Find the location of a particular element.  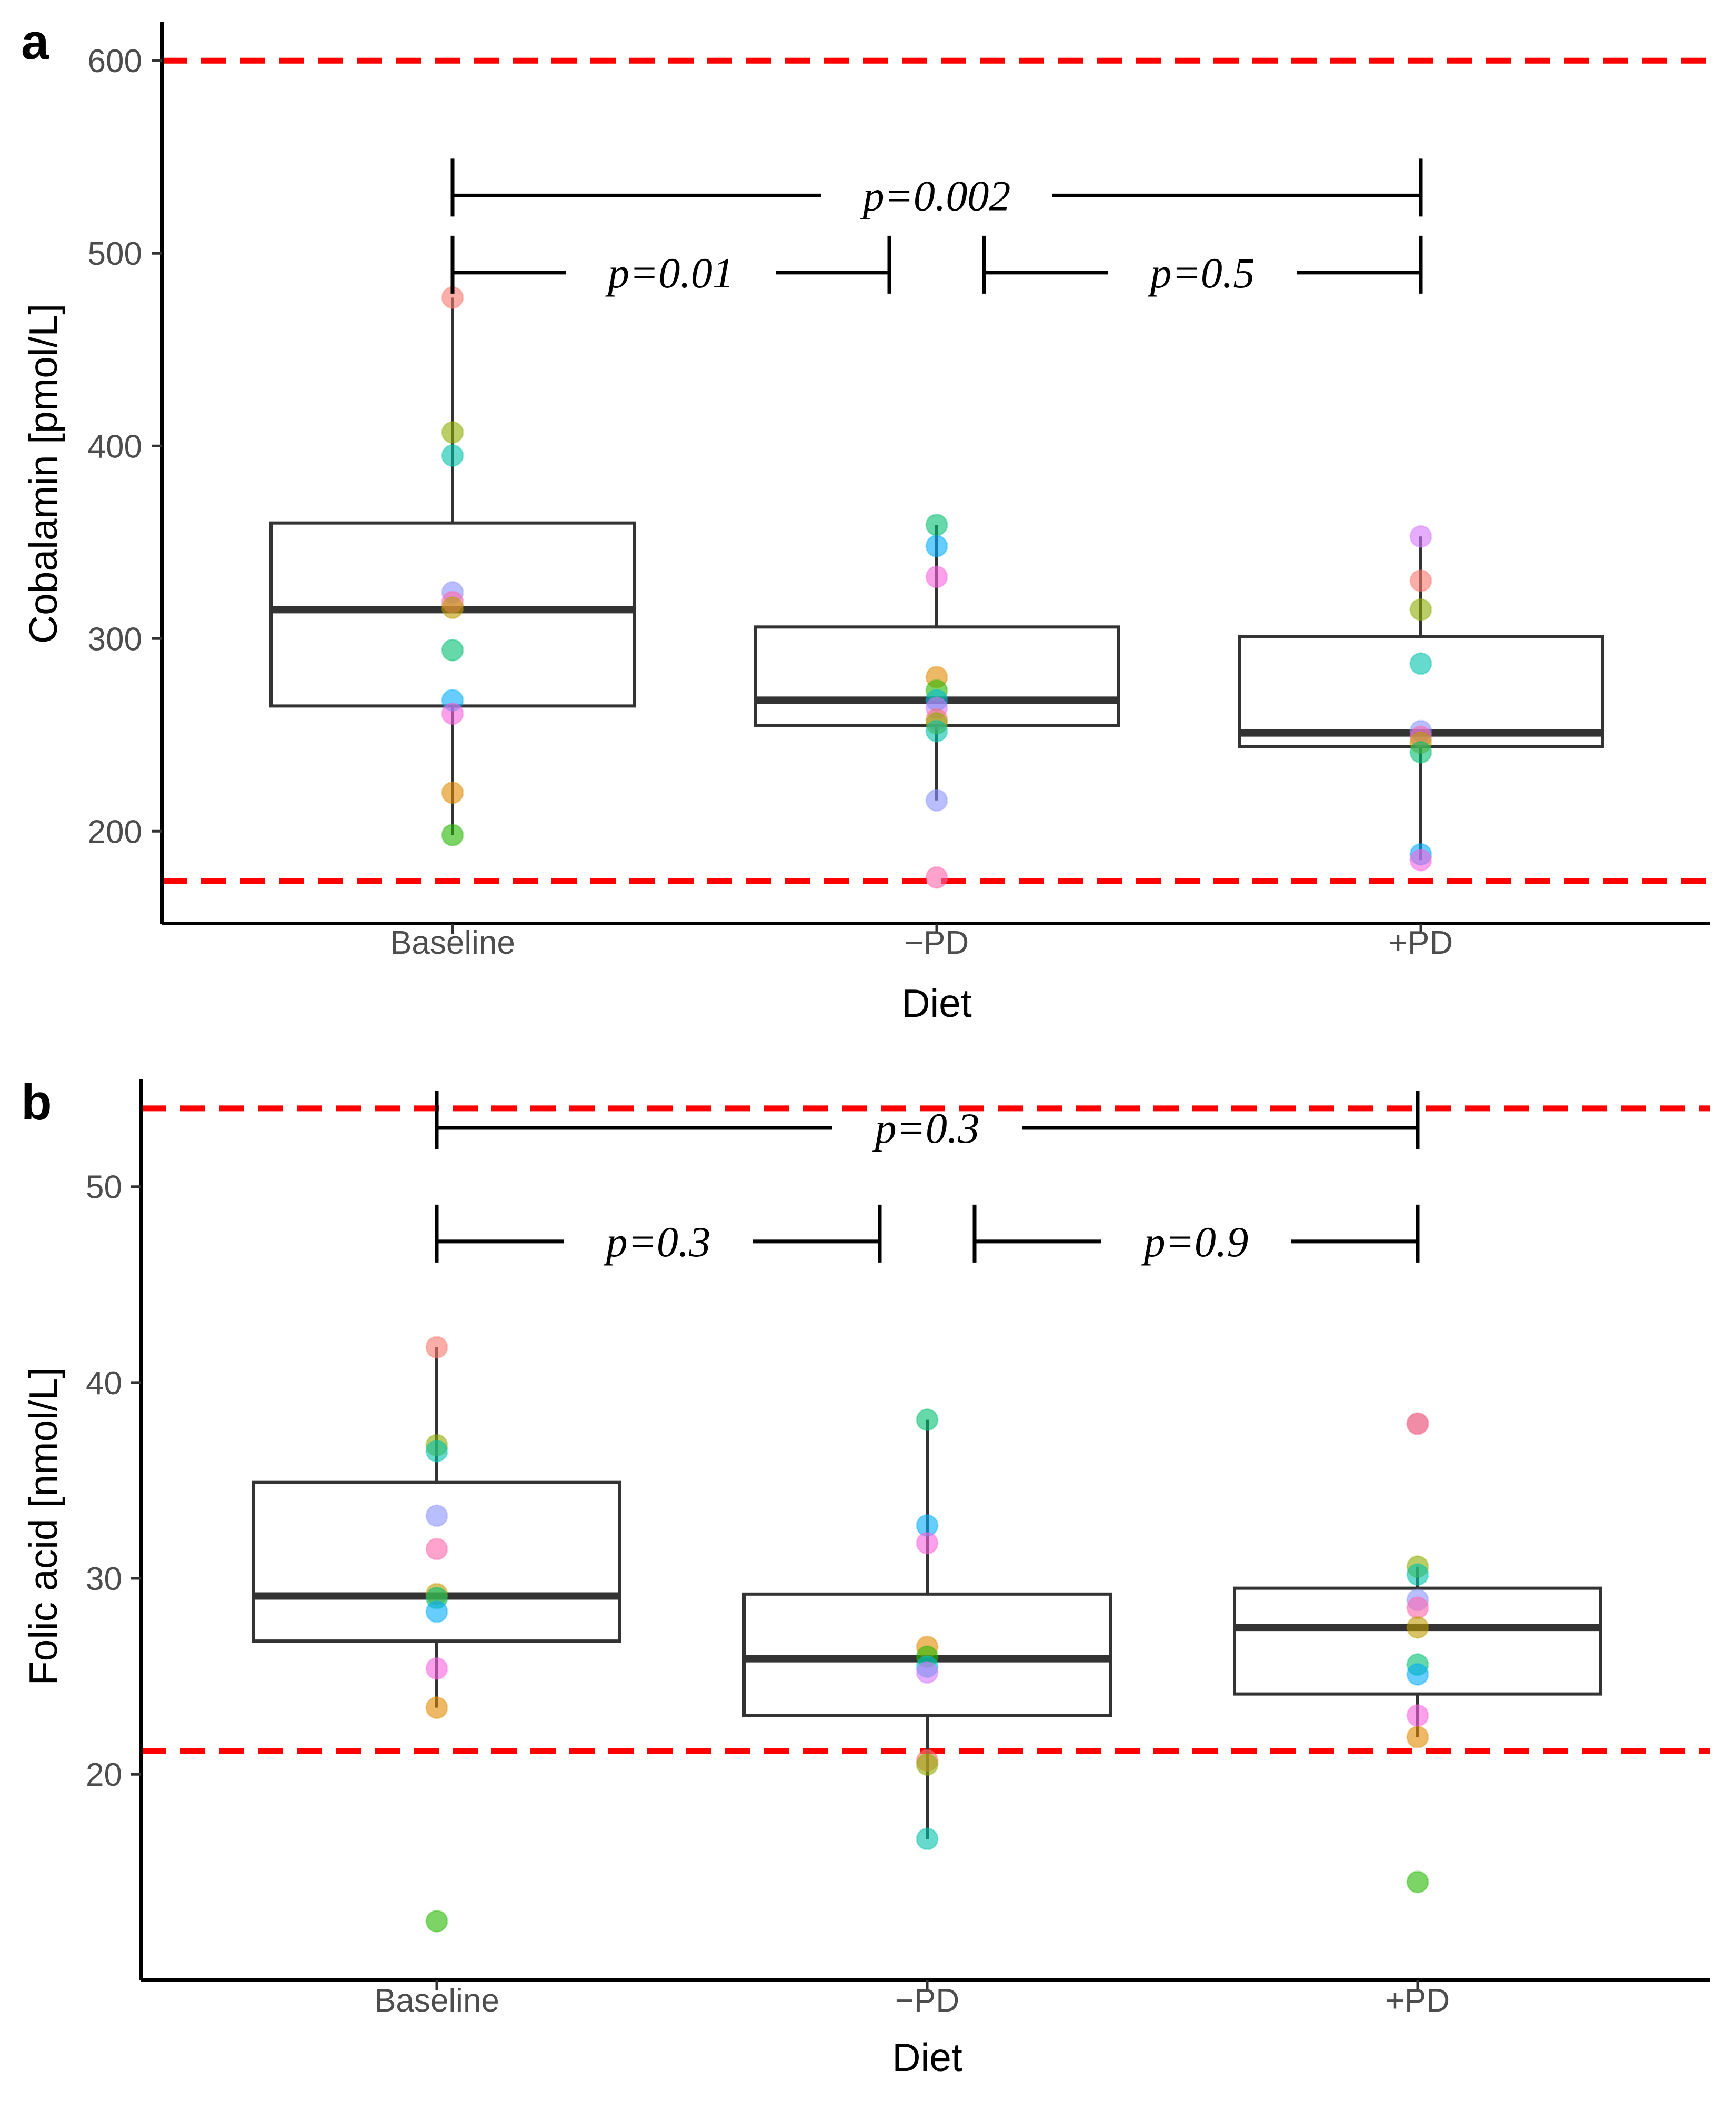

y-tick-label: 500 is located at coordinates (115, 254).